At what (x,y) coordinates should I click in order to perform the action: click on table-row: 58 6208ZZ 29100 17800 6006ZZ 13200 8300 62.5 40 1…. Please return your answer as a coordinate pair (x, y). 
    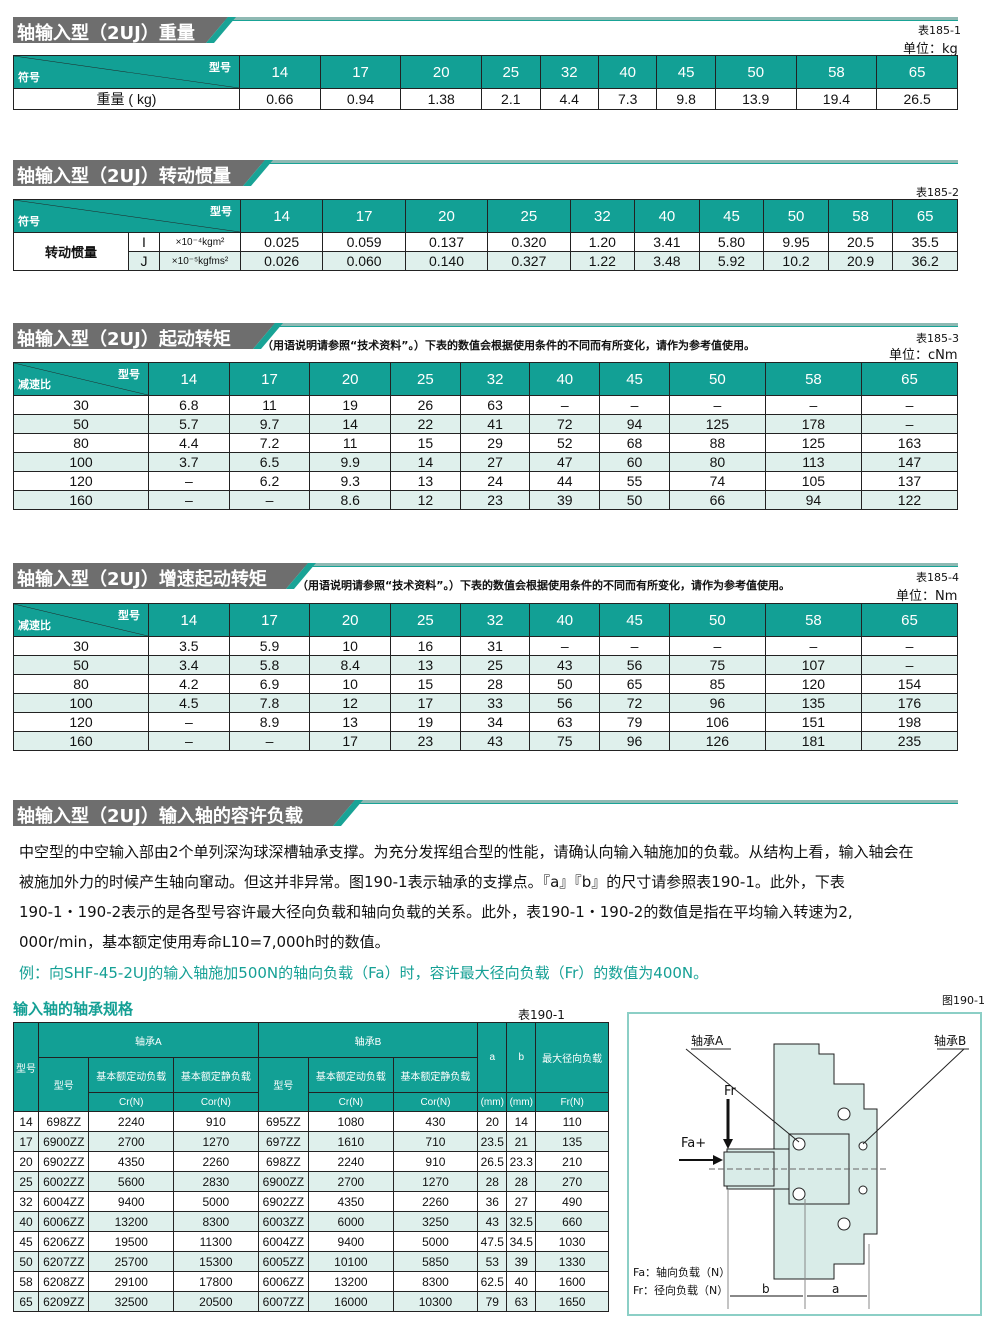
    Looking at the image, I should click on (310, 1281).